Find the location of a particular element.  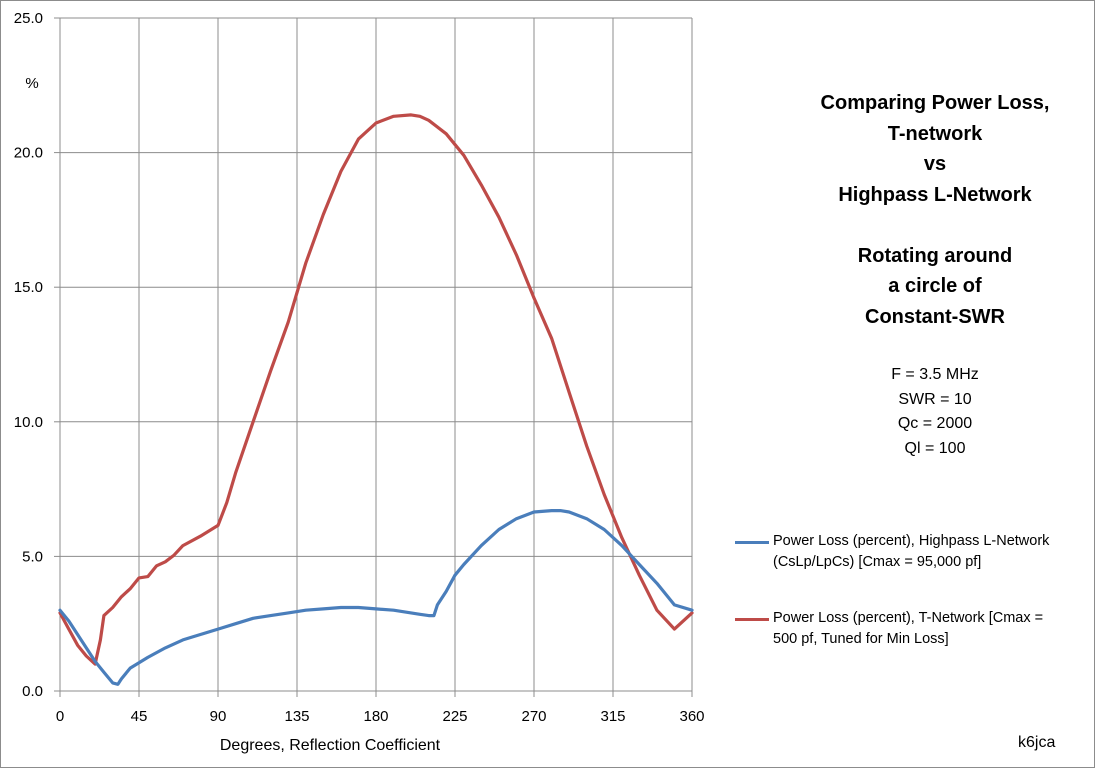

title-line: Highpass L-Network is located at coordinates (935, 194).